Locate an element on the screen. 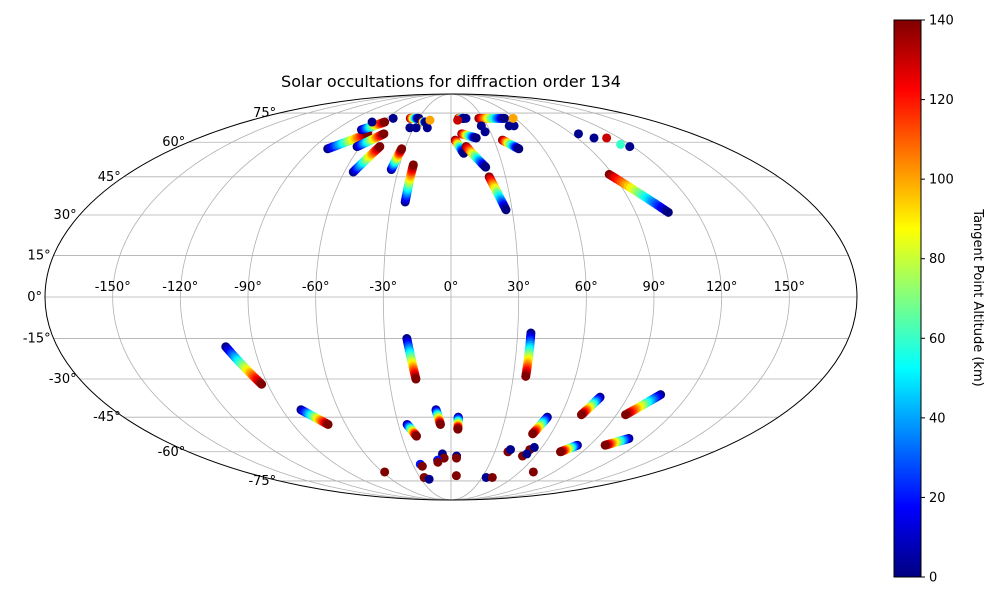  longitude-tick-label: -120° is located at coordinates (180, 287).